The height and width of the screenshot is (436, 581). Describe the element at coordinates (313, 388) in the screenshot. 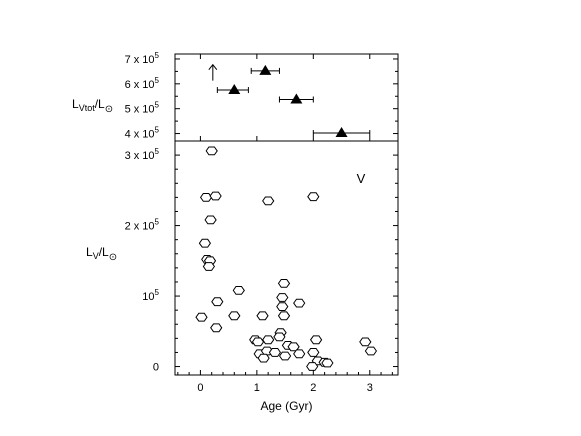

I see `xtick-label: 2` at that location.